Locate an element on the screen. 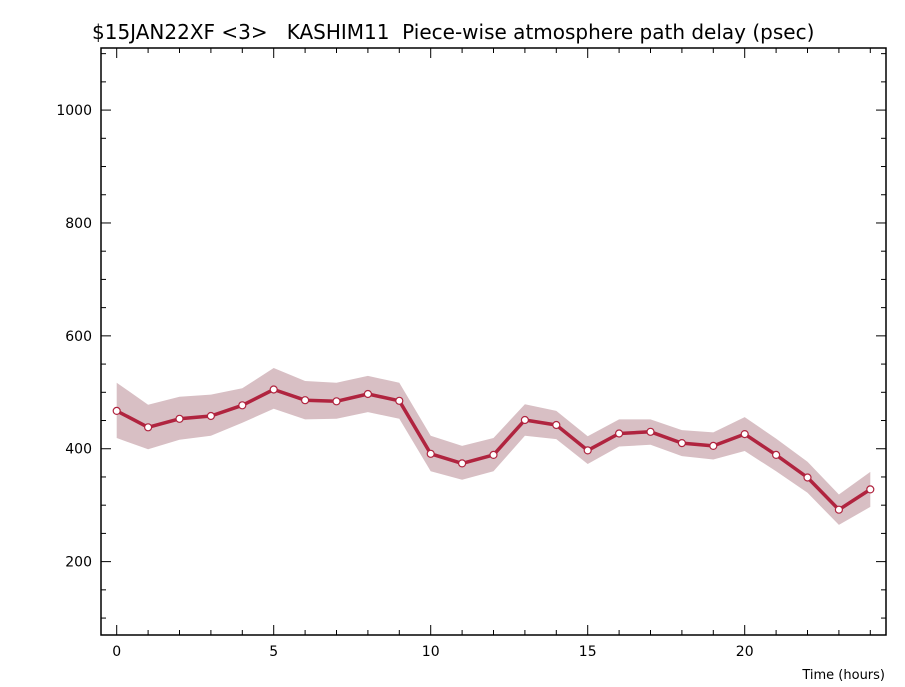  y-tick-label: 600 is located at coordinates (78, 337).